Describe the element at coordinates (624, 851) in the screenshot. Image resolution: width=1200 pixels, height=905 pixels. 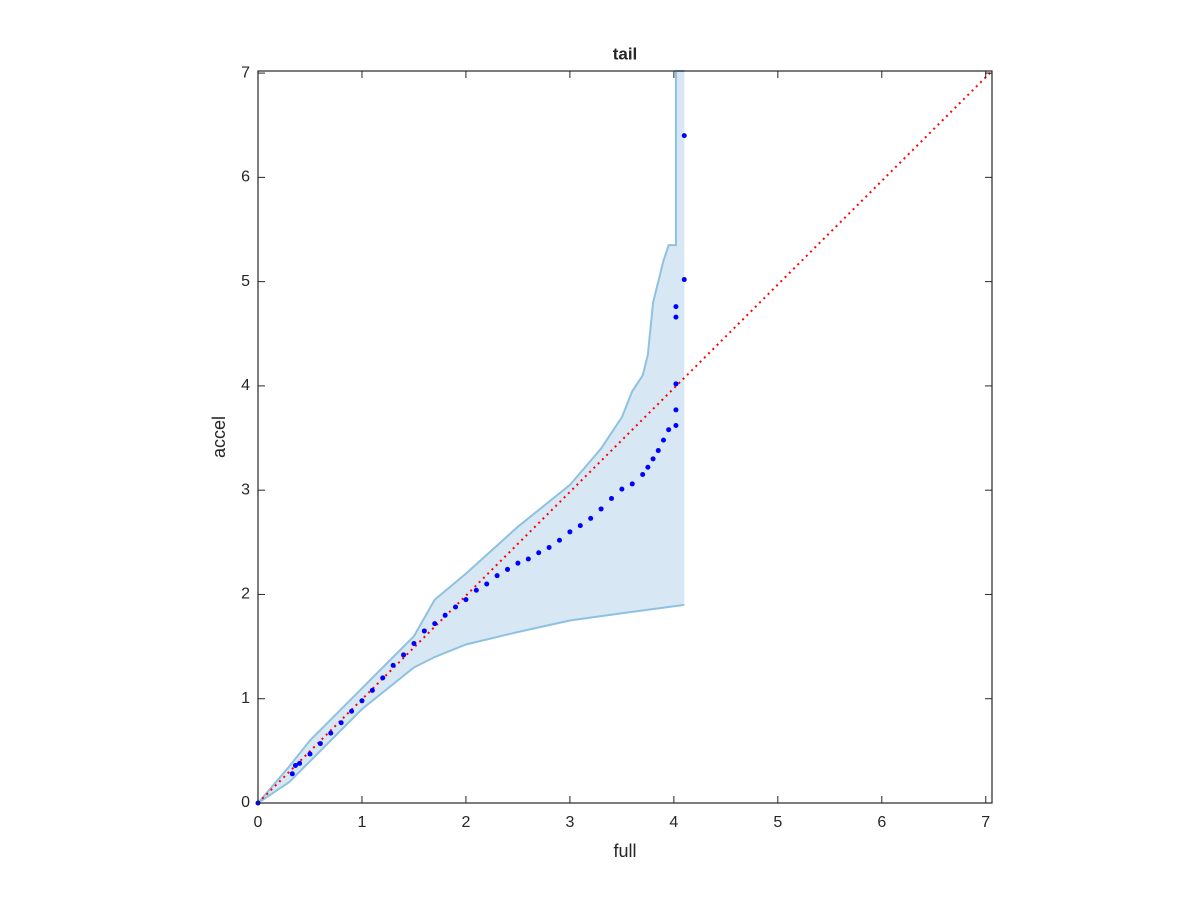
I see `x-axis-label: full` at that location.